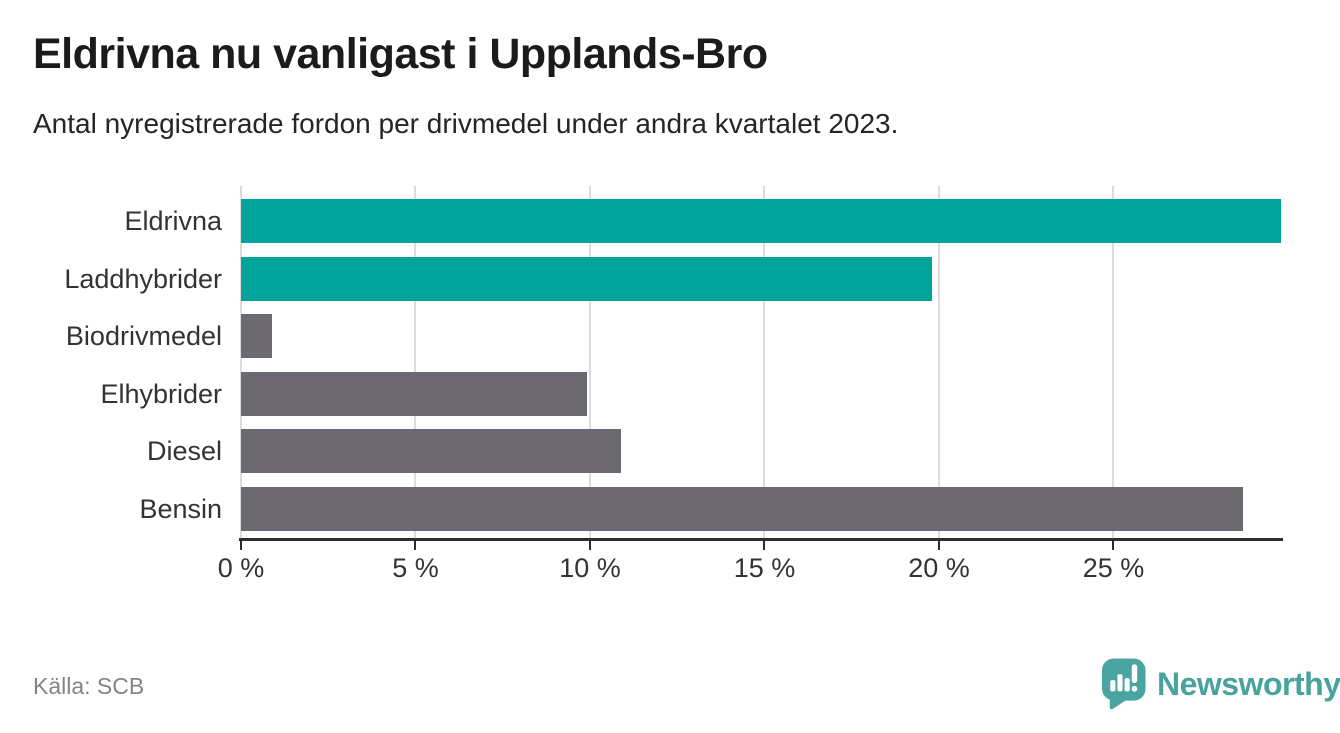 The image size is (1340, 733). Describe the element at coordinates (161, 393) in the screenshot. I see `category-label: Elhybrider` at that location.